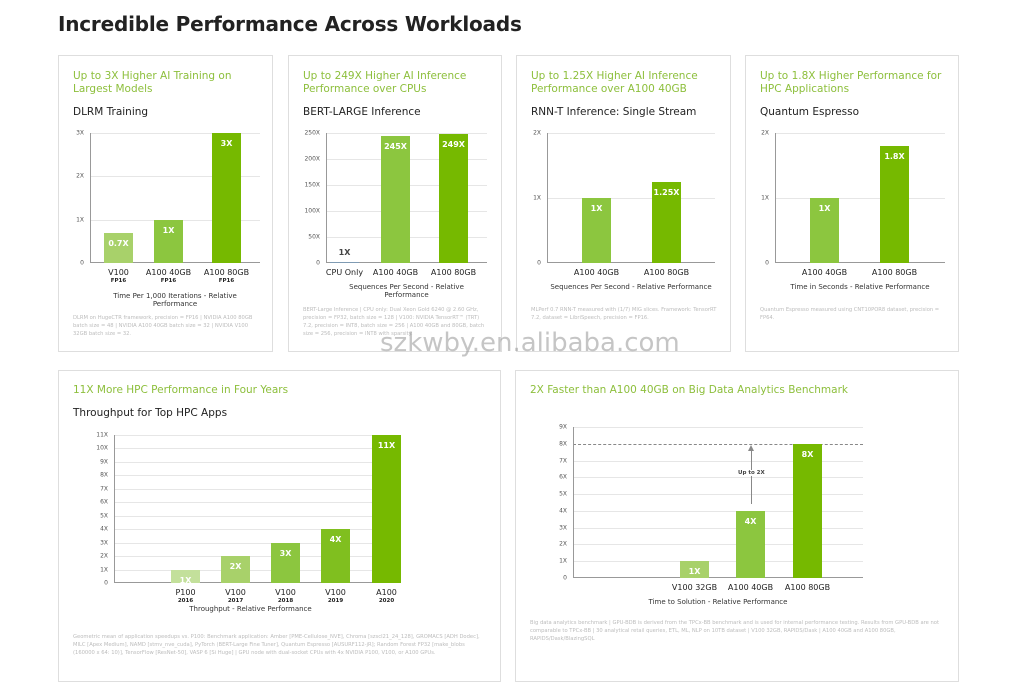 The width and height of the screenshot is (1016, 692). I want to click on bar: 11X, so click(386, 509).